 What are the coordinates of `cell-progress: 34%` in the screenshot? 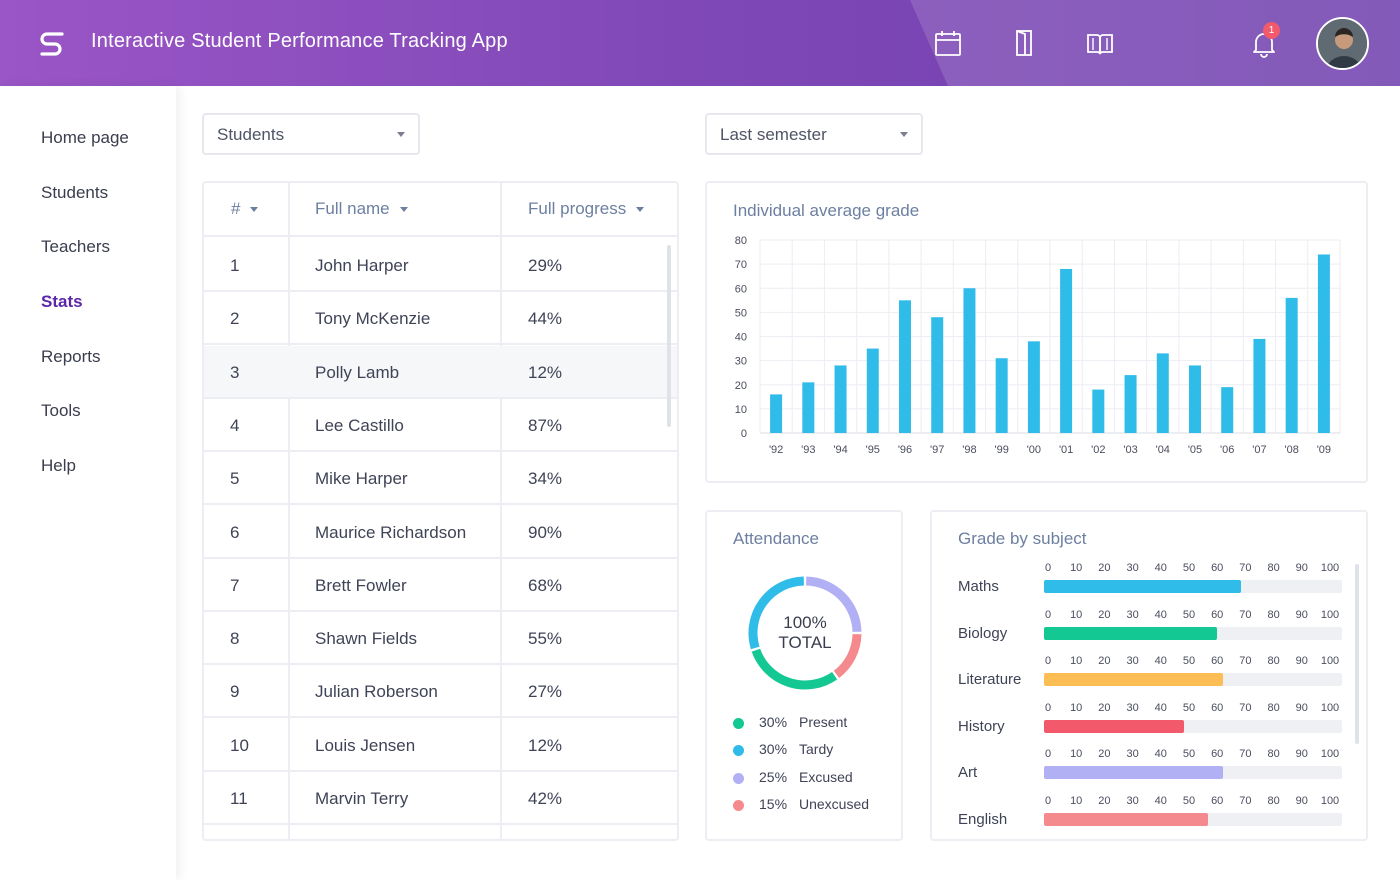 It's located at (545, 479).